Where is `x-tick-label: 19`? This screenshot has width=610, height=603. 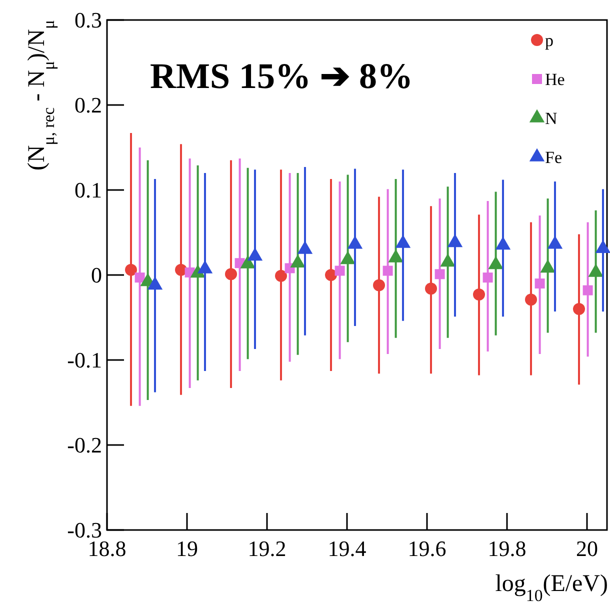
x-tick-label: 19 is located at coordinates (187, 548).